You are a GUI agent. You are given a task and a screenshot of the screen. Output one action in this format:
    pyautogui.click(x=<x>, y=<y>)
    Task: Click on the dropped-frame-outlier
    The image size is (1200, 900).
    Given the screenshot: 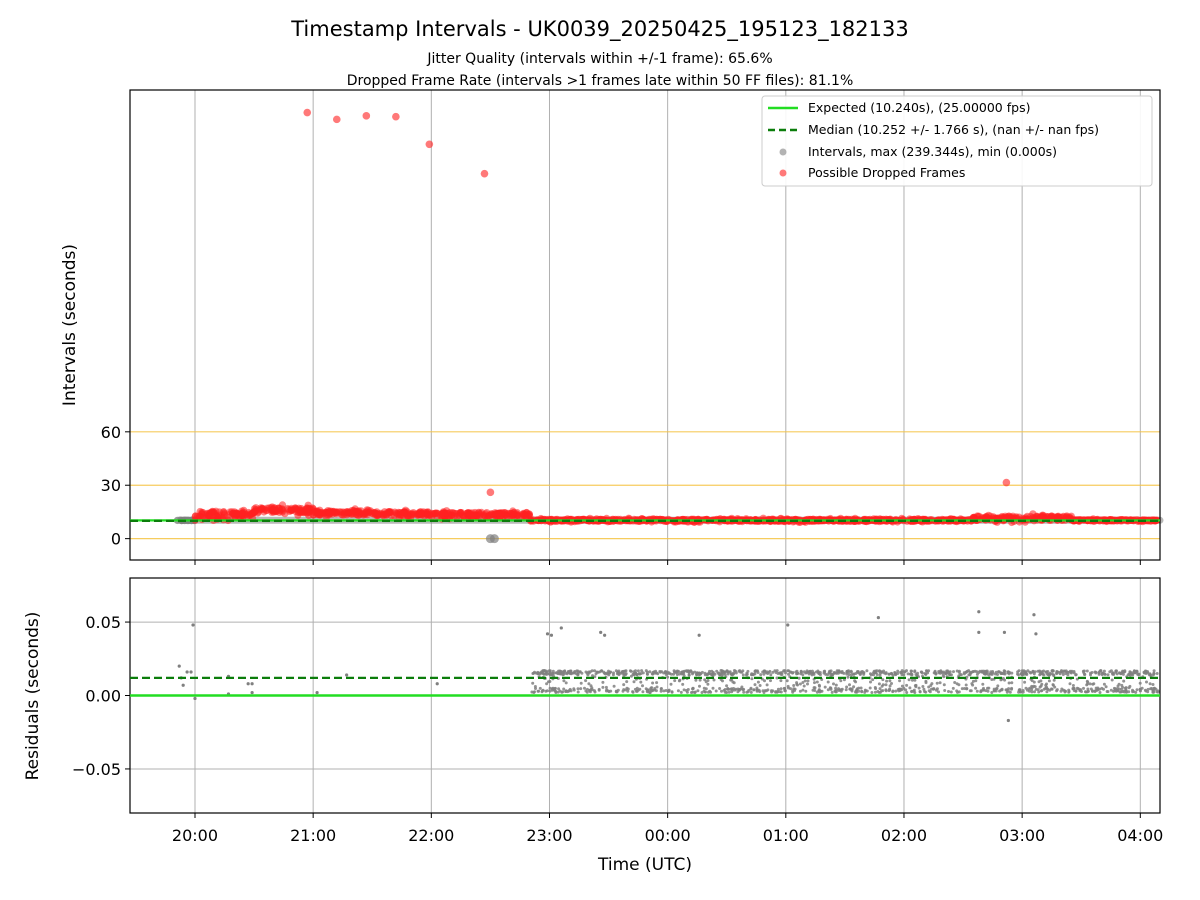 What is the action you would take?
    pyautogui.click(x=307, y=112)
    